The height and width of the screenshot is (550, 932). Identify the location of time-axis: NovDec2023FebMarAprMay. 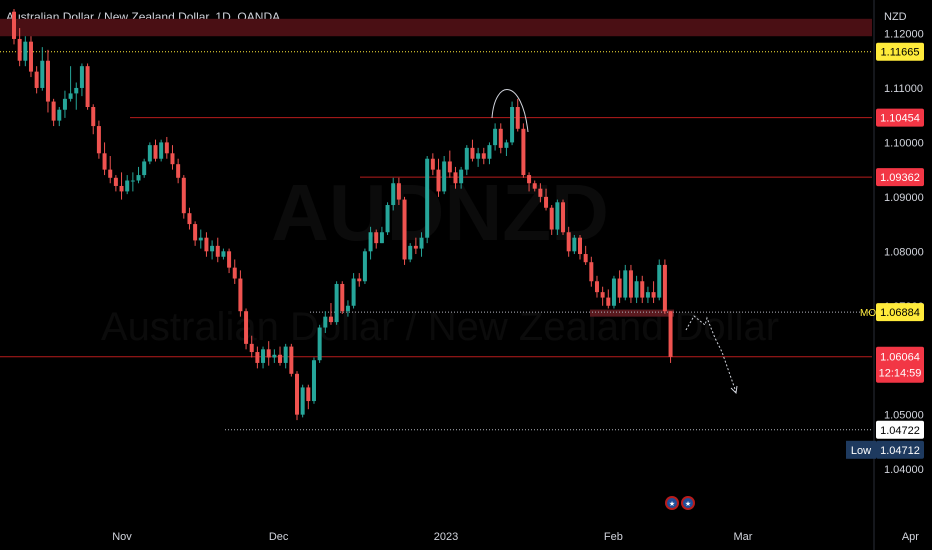
(522, 537).